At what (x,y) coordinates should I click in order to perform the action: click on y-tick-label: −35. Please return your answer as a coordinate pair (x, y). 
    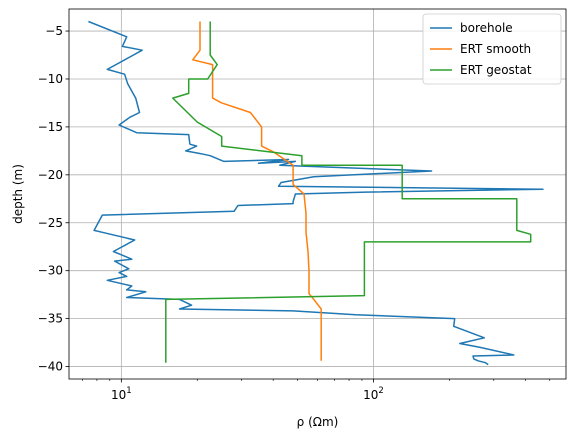
    Looking at the image, I should click on (50, 319).